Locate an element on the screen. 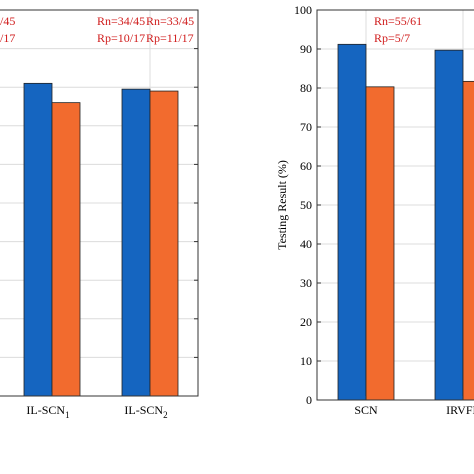  left-annotation-text: Rn=33/45 is located at coordinates (170, 21).